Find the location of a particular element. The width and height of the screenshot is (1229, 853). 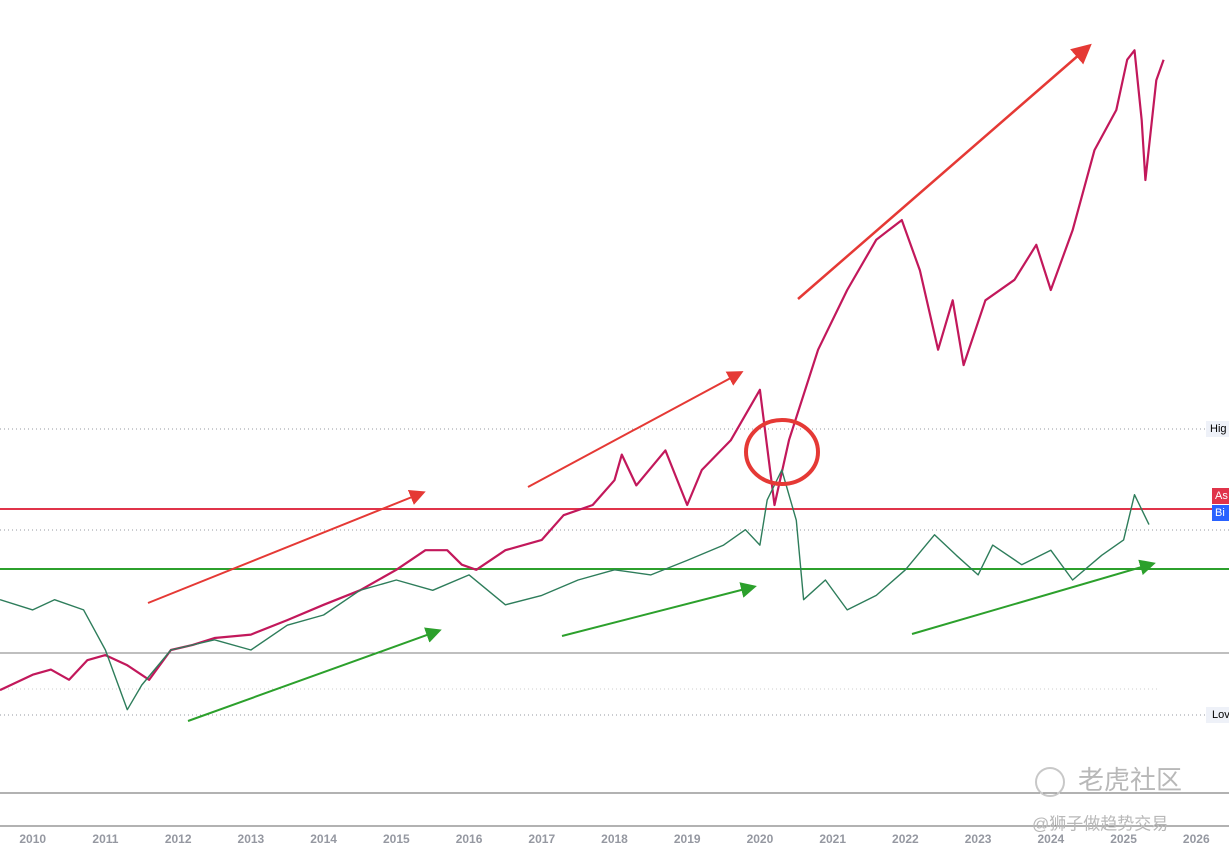

high-label: Hig is located at coordinates (1218, 429).